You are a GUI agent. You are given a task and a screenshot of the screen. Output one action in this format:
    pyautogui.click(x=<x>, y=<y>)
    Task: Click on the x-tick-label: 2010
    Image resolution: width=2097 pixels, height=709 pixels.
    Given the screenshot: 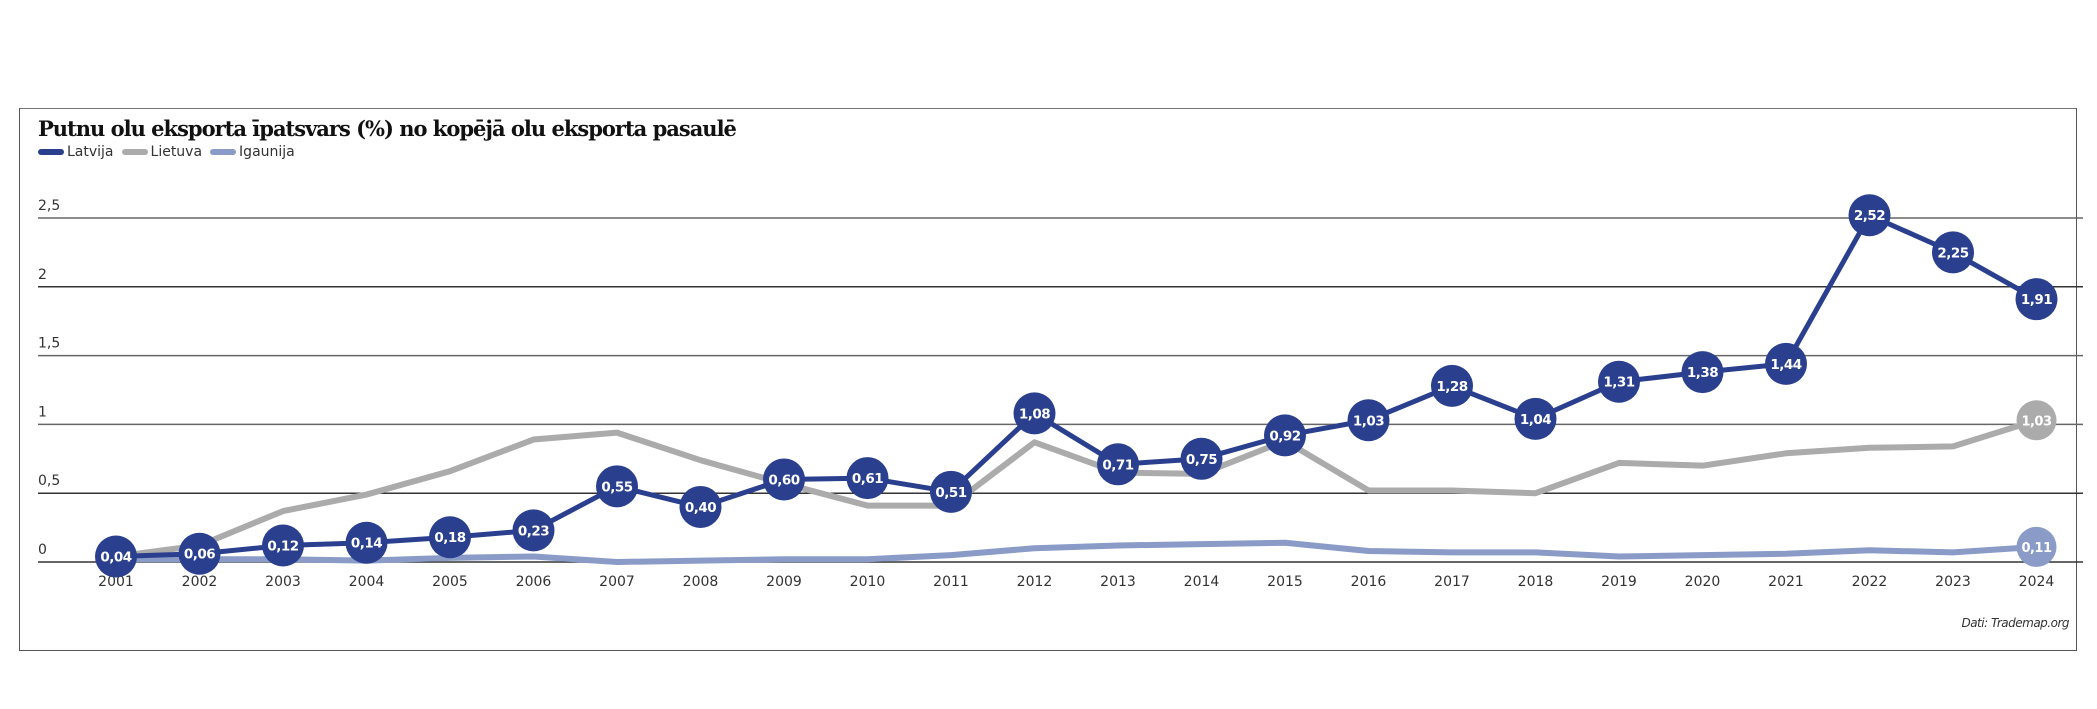 What is the action you would take?
    pyautogui.click(x=868, y=582)
    